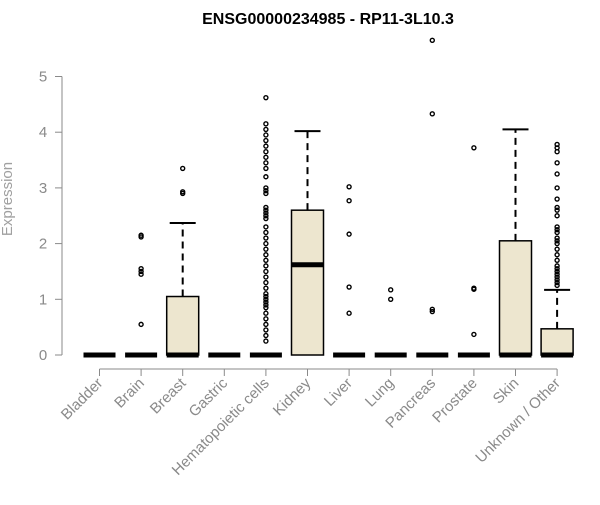  What do you see at coordinates (292, 396) in the screenshot?
I see `x-tick-label: Kidney` at bounding box center [292, 396].